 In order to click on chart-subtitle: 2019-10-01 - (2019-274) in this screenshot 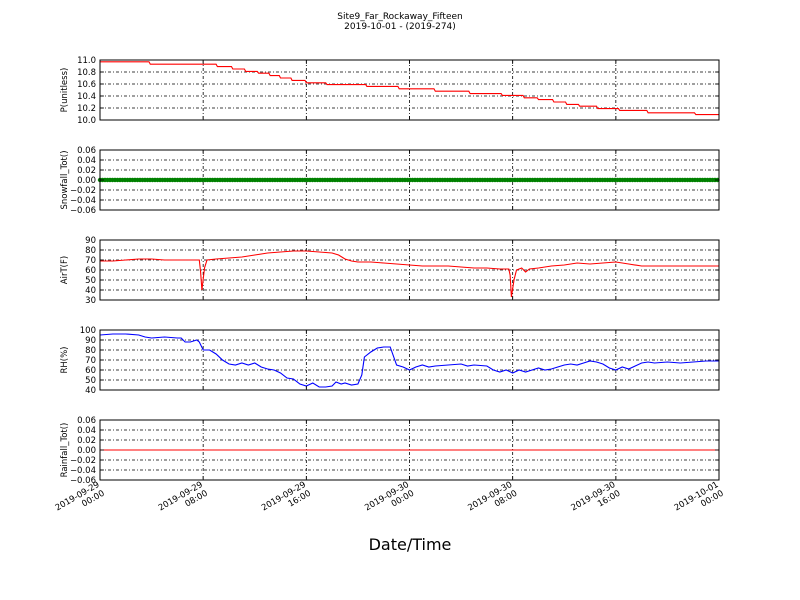, I will do `click(400, 27)`.